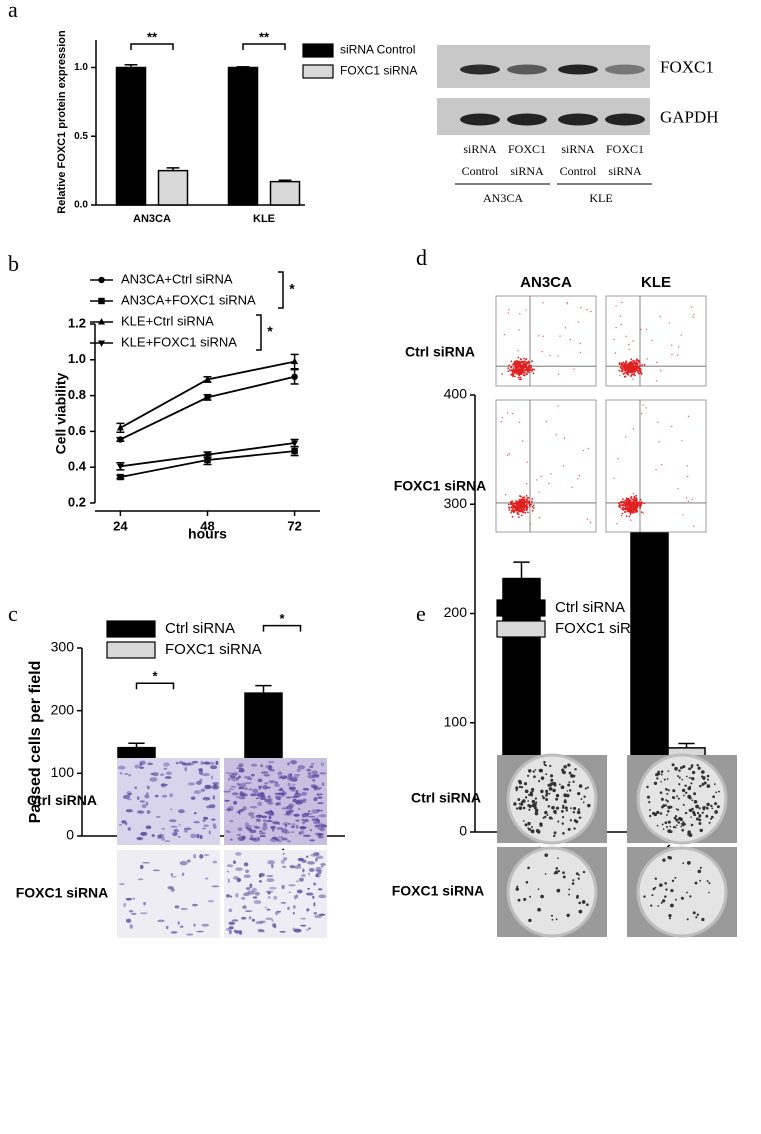  Describe the element at coordinates (173, 187) in the screenshot. I see `bar` at that location.